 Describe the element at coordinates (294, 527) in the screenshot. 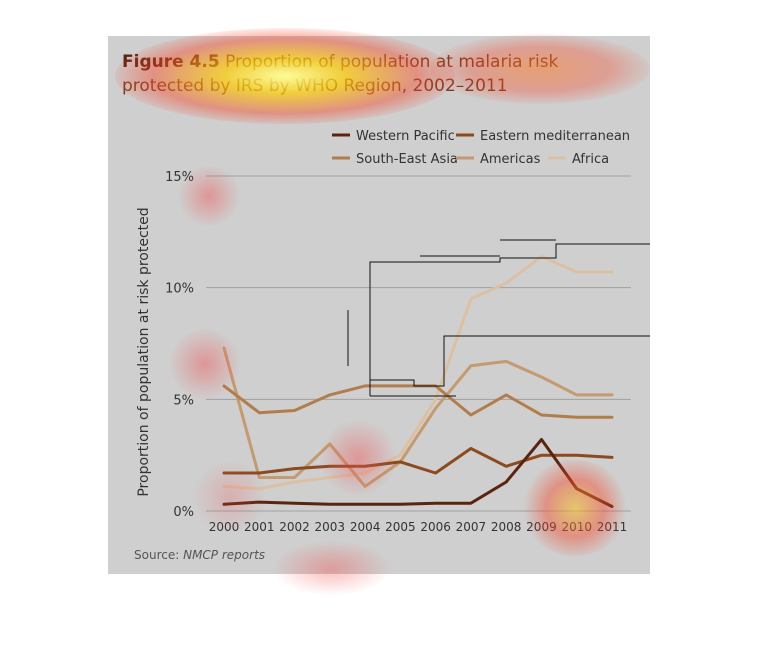

I see `x-tick-label: 2002` at that location.